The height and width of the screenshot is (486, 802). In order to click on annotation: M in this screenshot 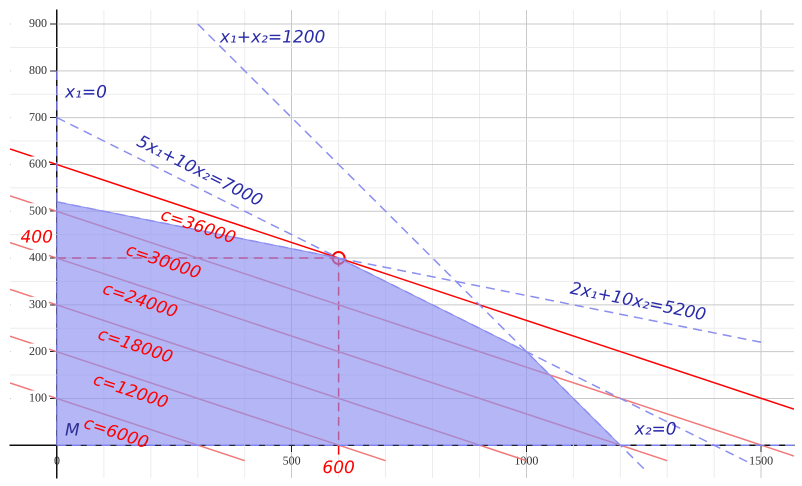, I will do `click(72, 430)`.